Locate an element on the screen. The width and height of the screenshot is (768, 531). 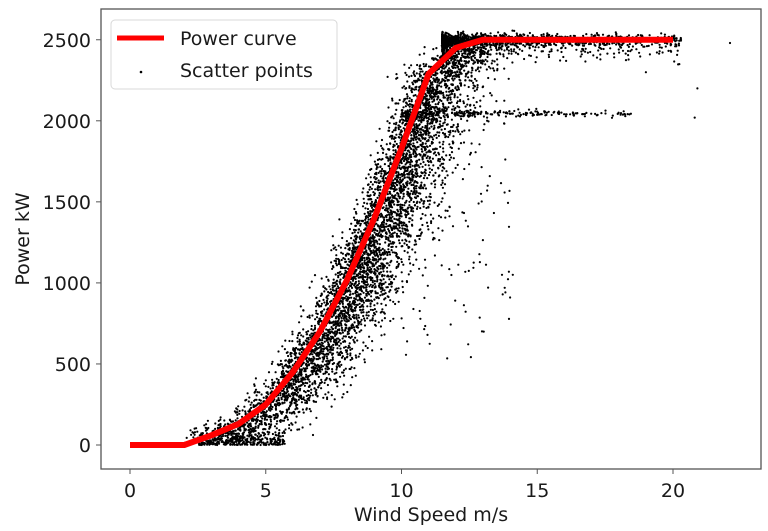
legend: Power curve Scatter points is located at coordinates (224, 54).